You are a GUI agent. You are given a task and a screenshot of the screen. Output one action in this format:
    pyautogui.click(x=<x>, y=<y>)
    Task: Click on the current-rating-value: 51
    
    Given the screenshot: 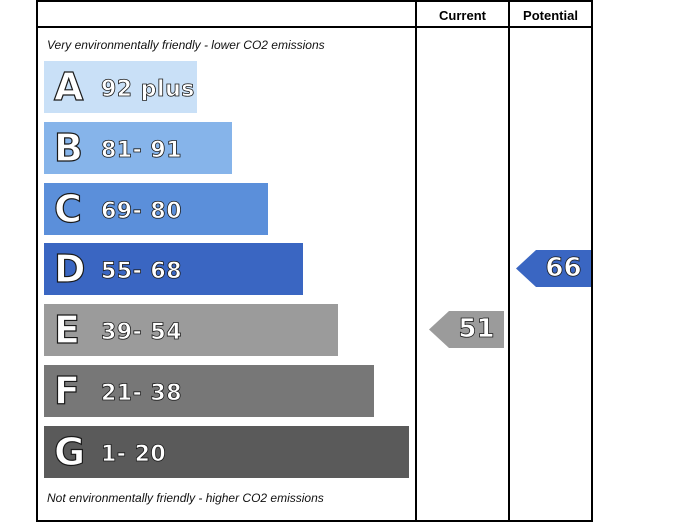 What is the action you would take?
    pyautogui.click(x=476, y=329)
    